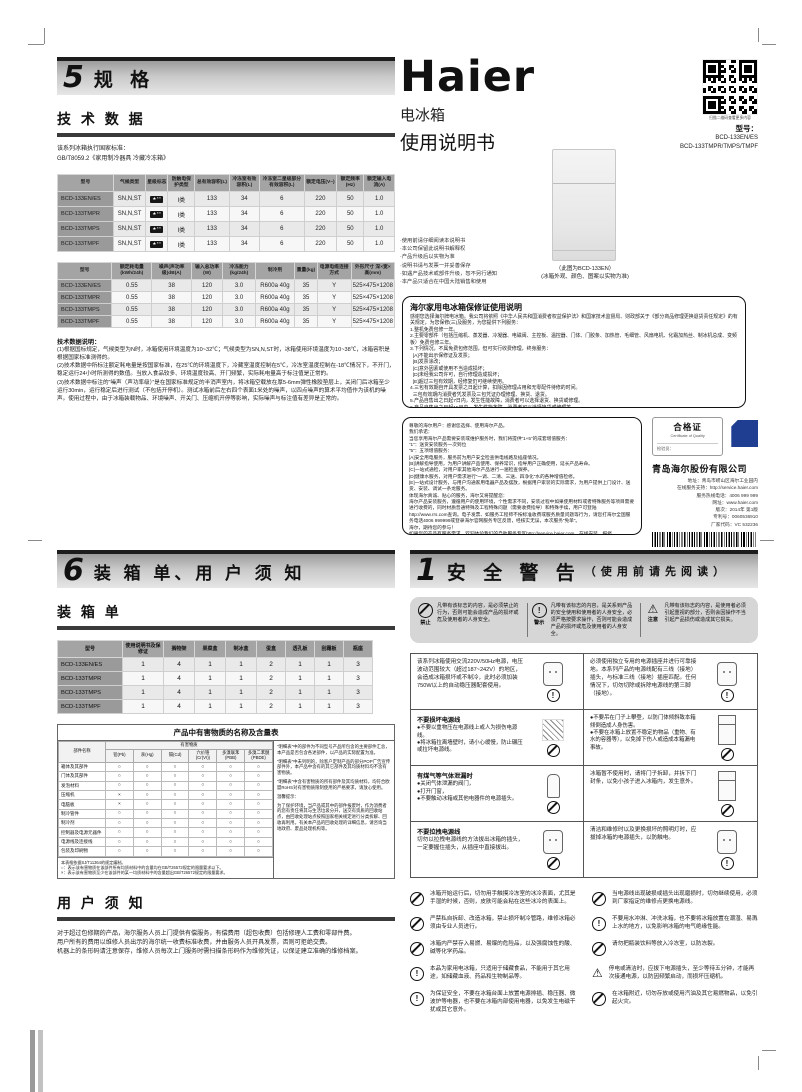 This screenshot has height=1092, width=802. I want to click on qr-caption: 扫描二维码查看更多内容, so click(730, 118).